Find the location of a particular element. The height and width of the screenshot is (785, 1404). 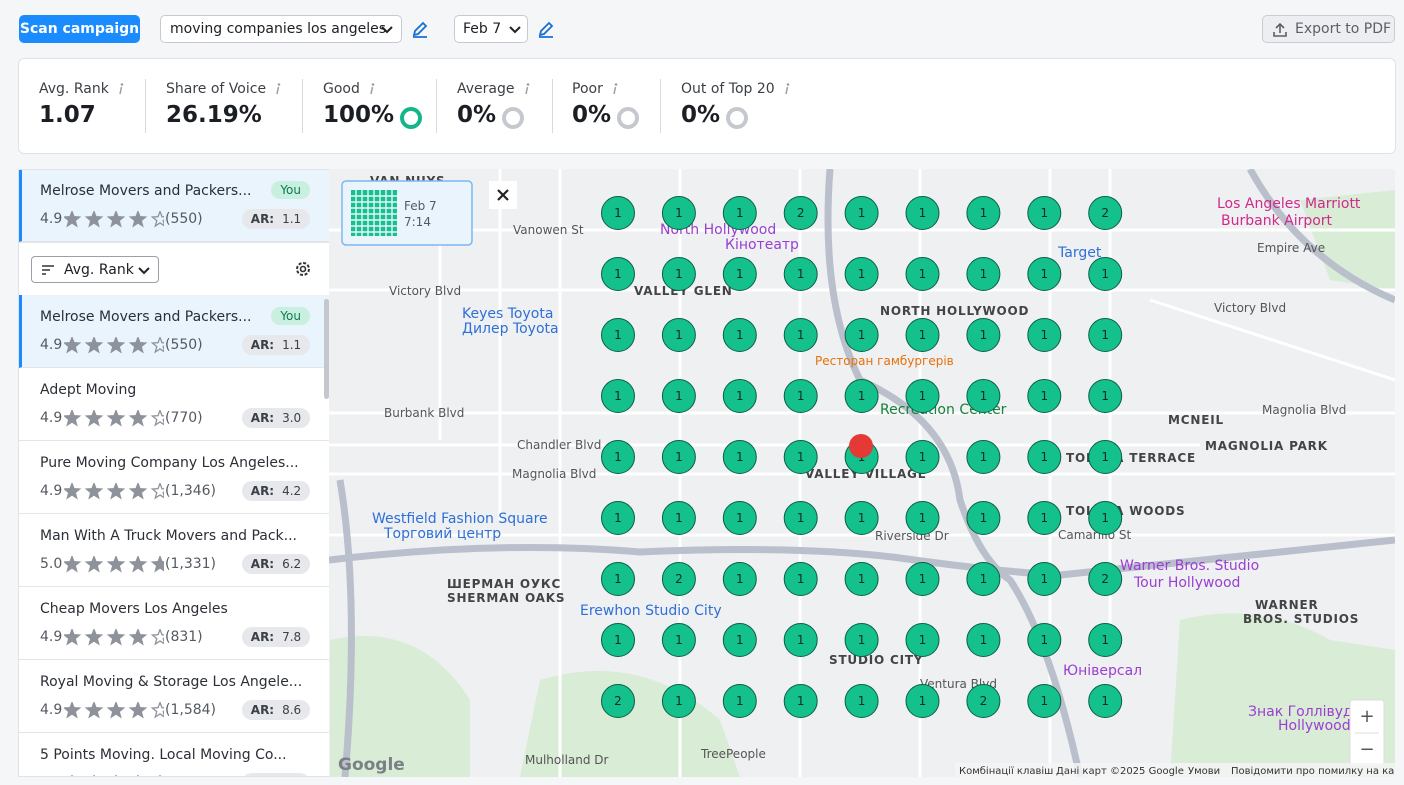

scan-button: Scan campaign is located at coordinates (79, 29).